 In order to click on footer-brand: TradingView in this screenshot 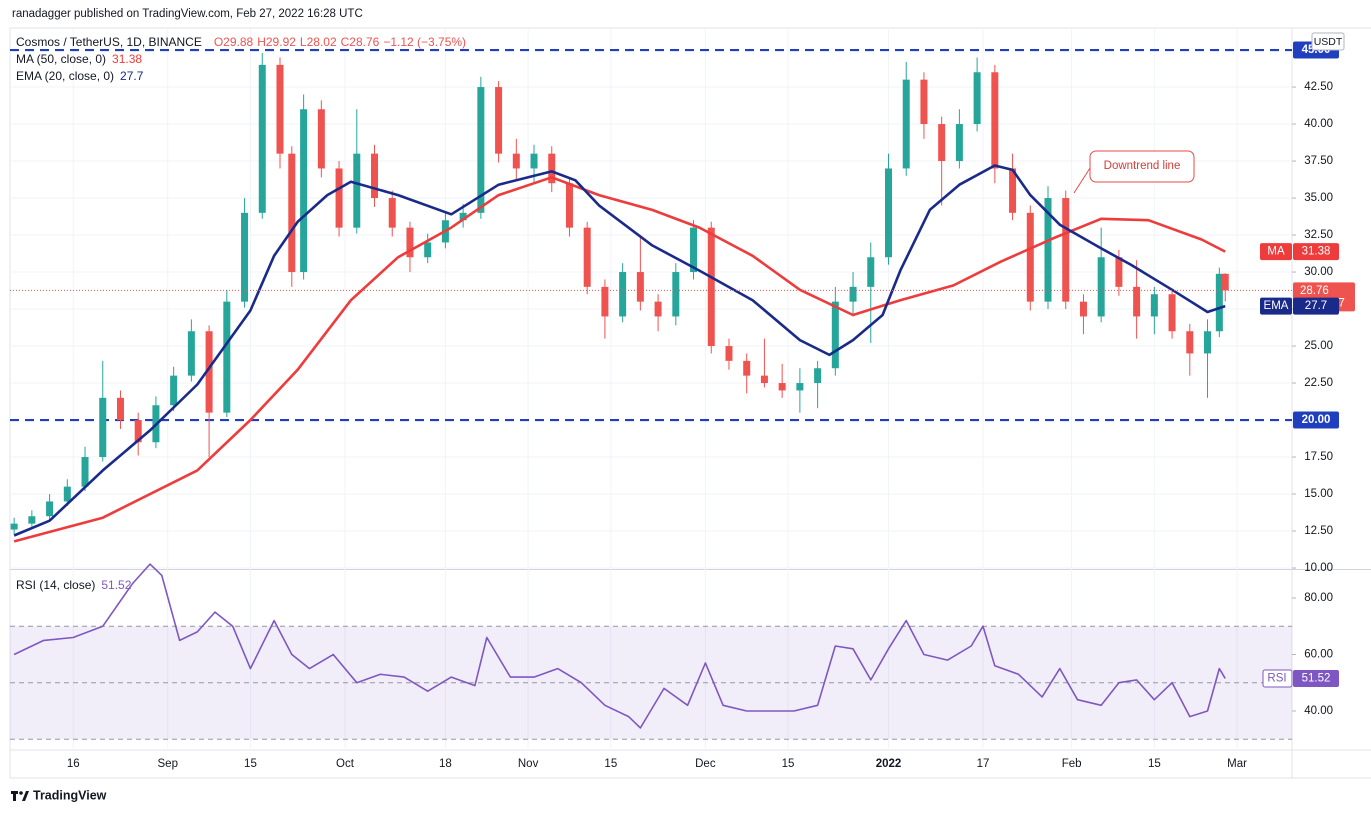, I will do `click(70, 795)`.